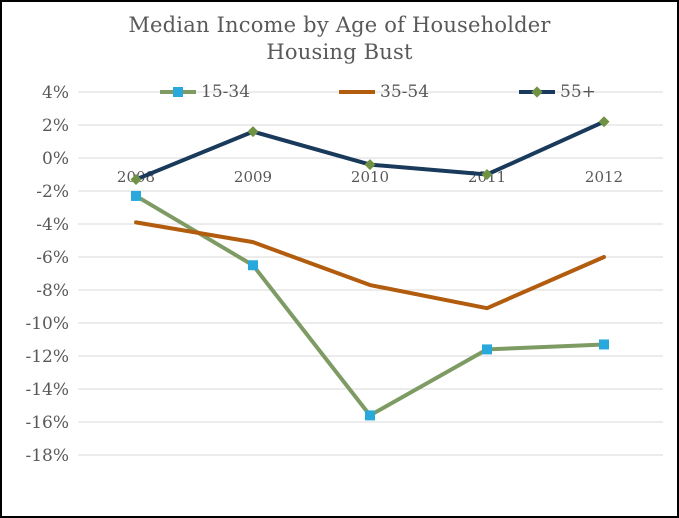  What do you see at coordinates (226, 92) in the screenshot?
I see `legend-label-15-34: 15-34` at bounding box center [226, 92].